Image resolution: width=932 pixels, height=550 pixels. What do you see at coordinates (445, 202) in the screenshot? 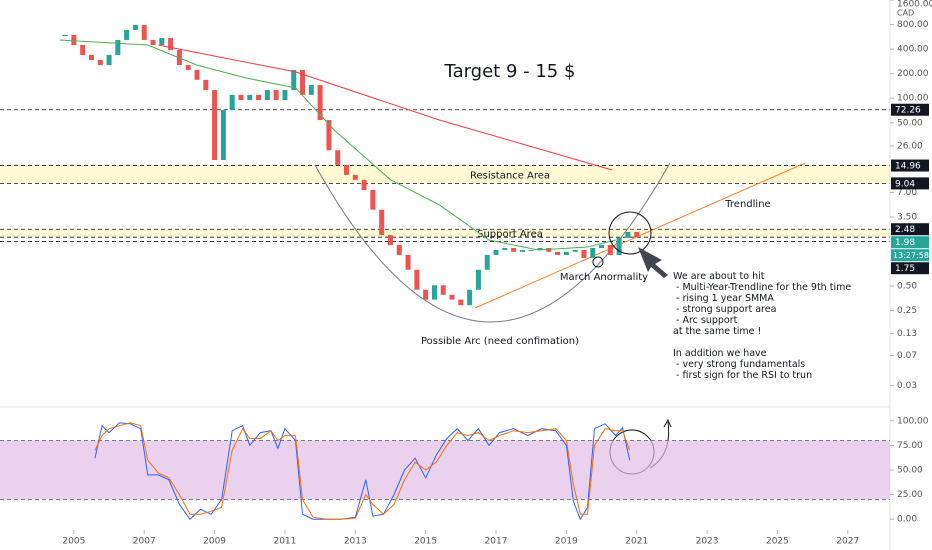
I see `zones: Resistance Area Support Area` at bounding box center [445, 202].